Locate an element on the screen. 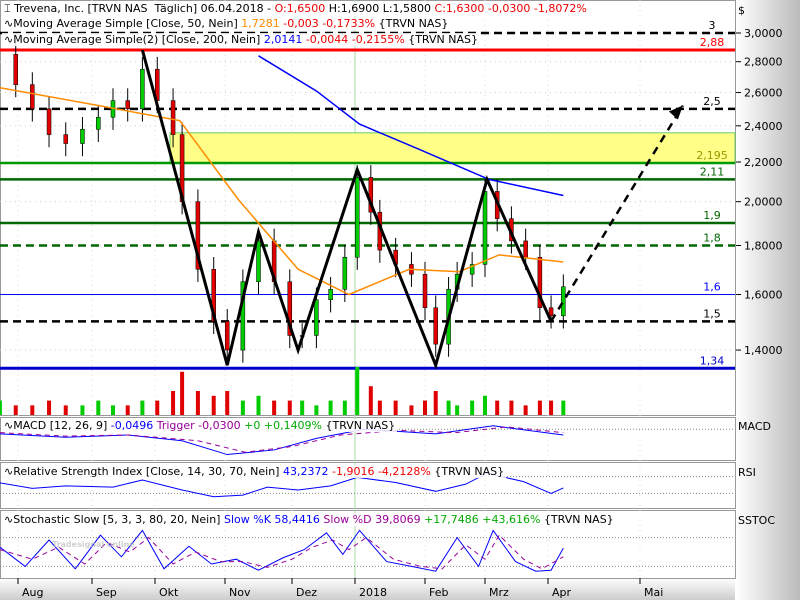 Image resolution: width=800 pixels, height=600 pixels. x-tick-label: 2018 is located at coordinates (373, 592).